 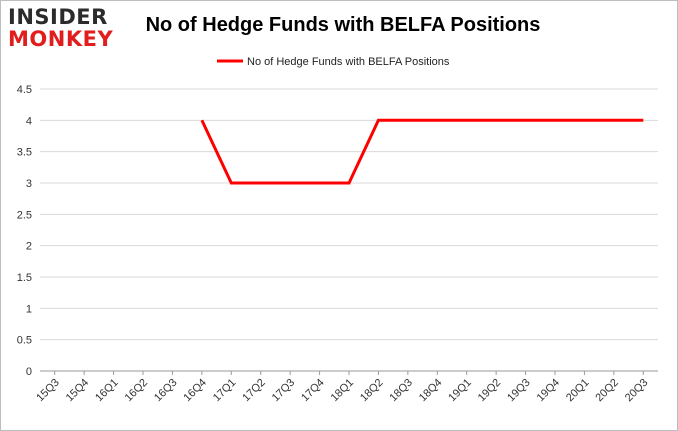 What do you see at coordinates (24, 341) in the screenshot?
I see `y-tick-label: 0.5` at bounding box center [24, 341].